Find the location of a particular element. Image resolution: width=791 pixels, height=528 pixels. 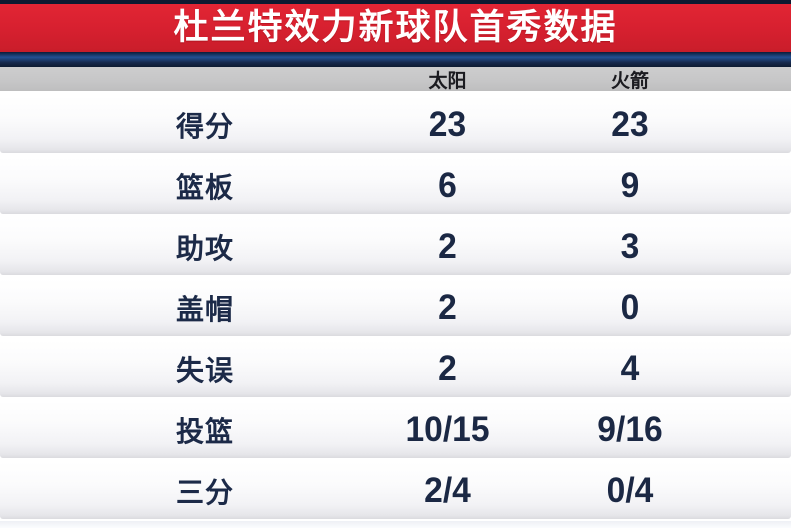

table-row-assists: 助攻 2 3 is located at coordinates (395, 246).